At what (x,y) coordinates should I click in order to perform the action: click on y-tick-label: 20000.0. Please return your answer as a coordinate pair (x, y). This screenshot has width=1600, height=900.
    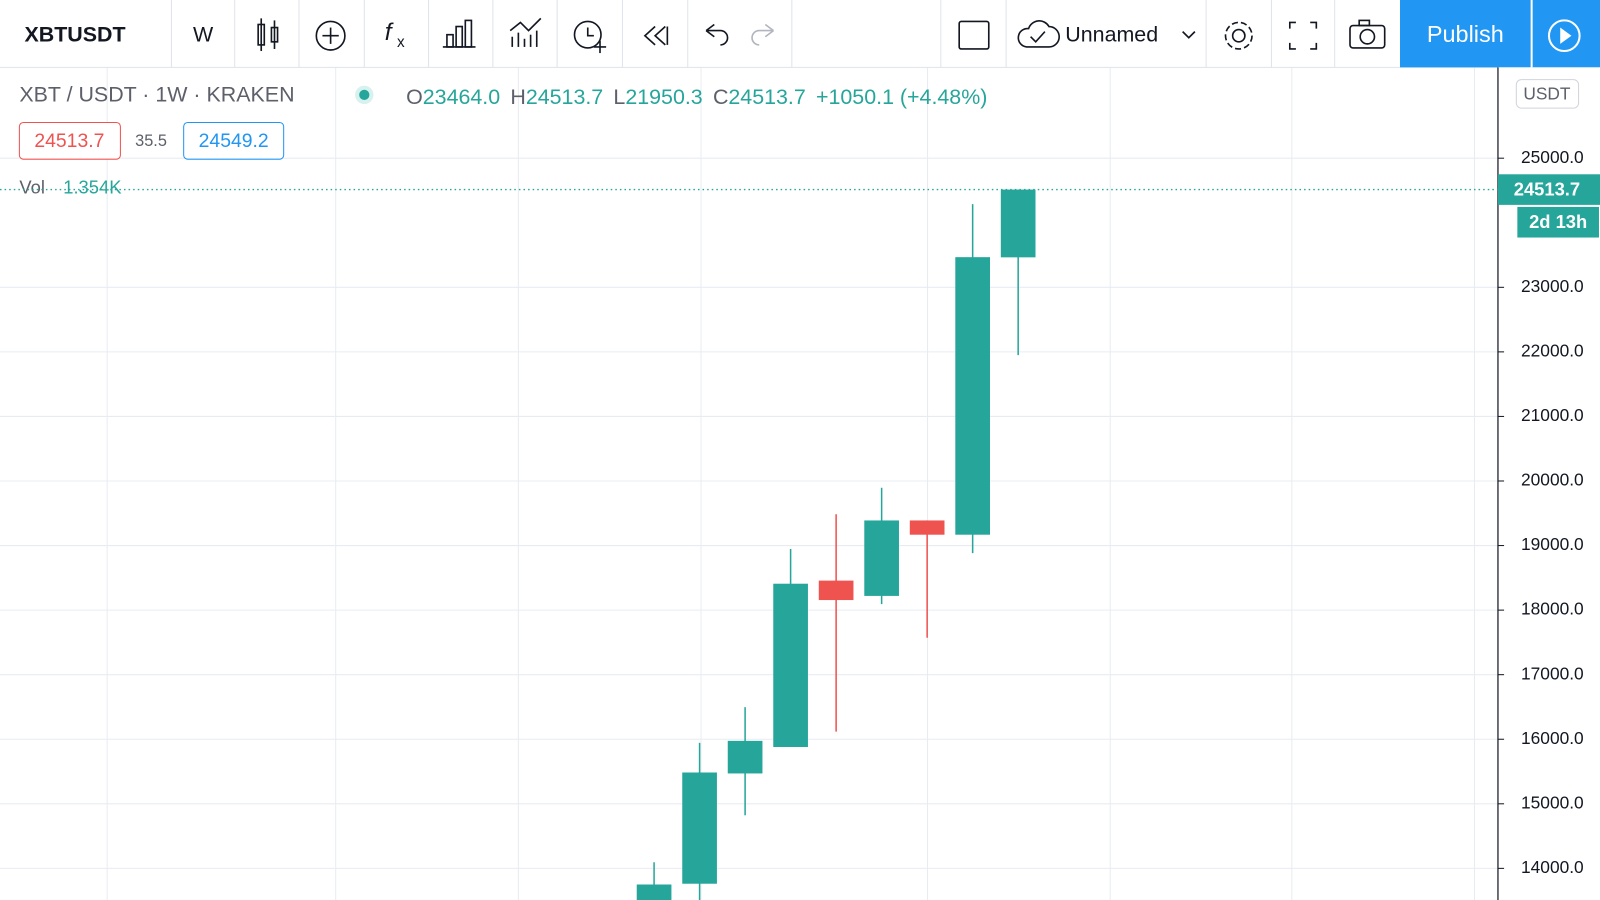
    Looking at the image, I should click on (1552, 480).